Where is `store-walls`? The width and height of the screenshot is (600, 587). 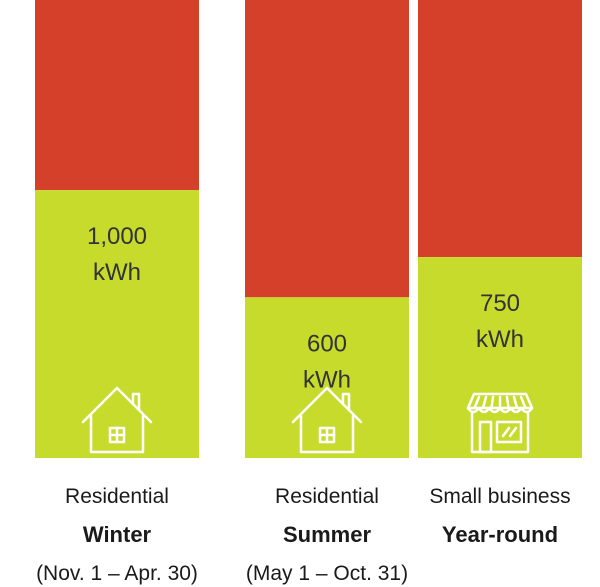 store-walls is located at coordinates (500, 432).